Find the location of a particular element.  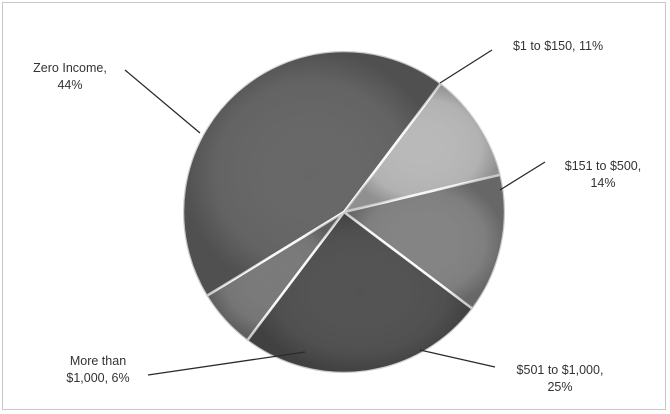

data-label: More than $1,000, 6% is located at coordinates (97, 369).